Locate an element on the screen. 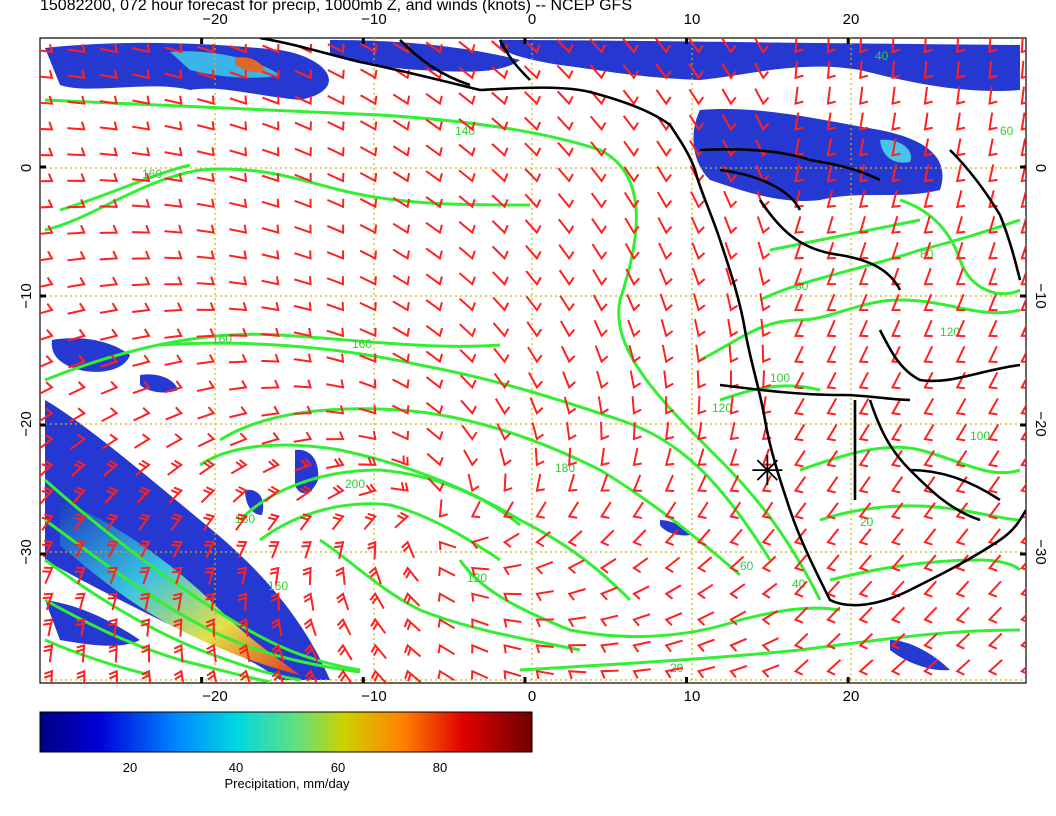  contour-label: 160 is located at coordinates (222, 339).